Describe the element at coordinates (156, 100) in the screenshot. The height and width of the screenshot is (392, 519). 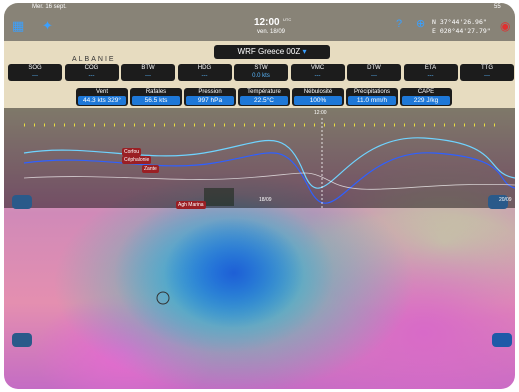
I see `weather-value: 56.5 kts` at that location.